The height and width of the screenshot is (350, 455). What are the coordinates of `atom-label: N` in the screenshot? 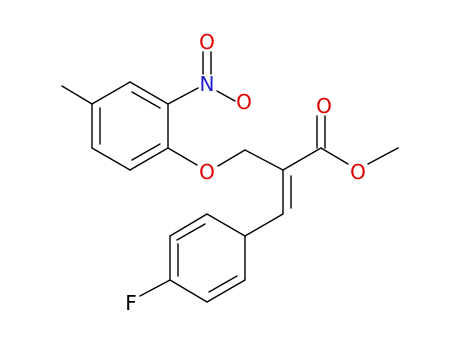 It's located at (207, 84).